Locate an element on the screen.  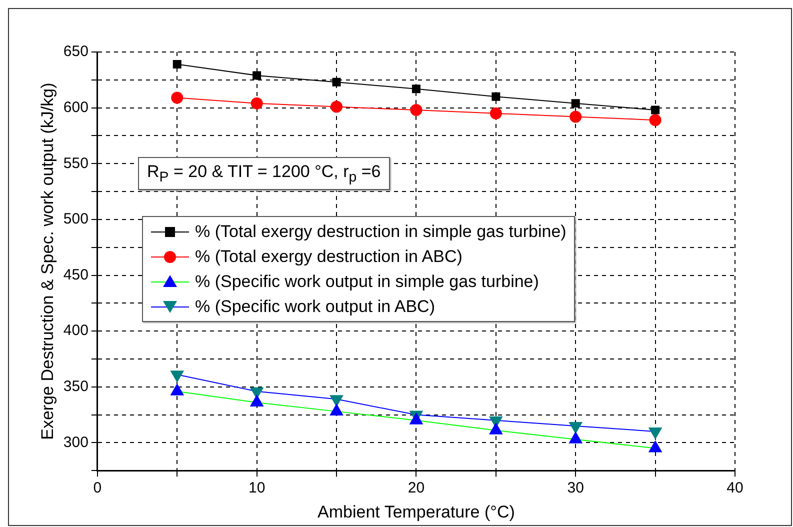
y-tick-label: 300 is located at coordinates (75, 442).